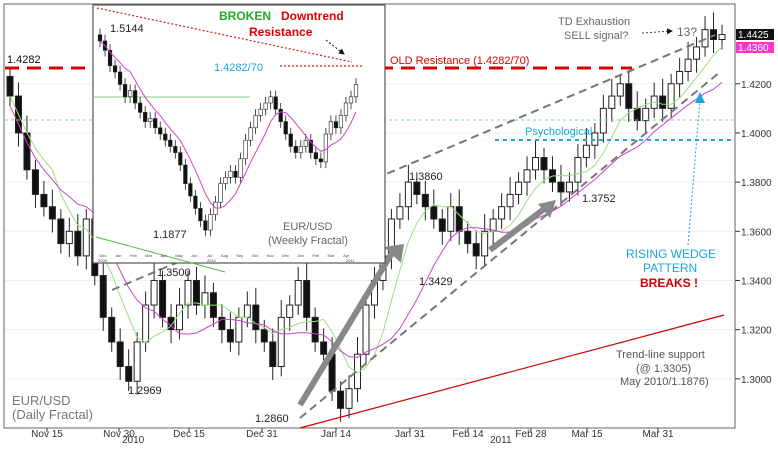 The height and width of the screenshot is (454, 778). What do you see at coordinates (133, 440) in the screenshot?
I see `year-label-2010: 2010` at bounding box center [133, 440].